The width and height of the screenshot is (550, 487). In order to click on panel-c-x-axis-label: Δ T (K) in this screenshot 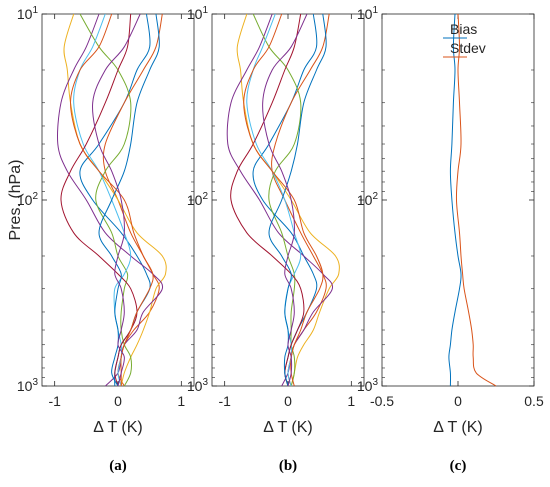, I will do `click(458, 427)`.